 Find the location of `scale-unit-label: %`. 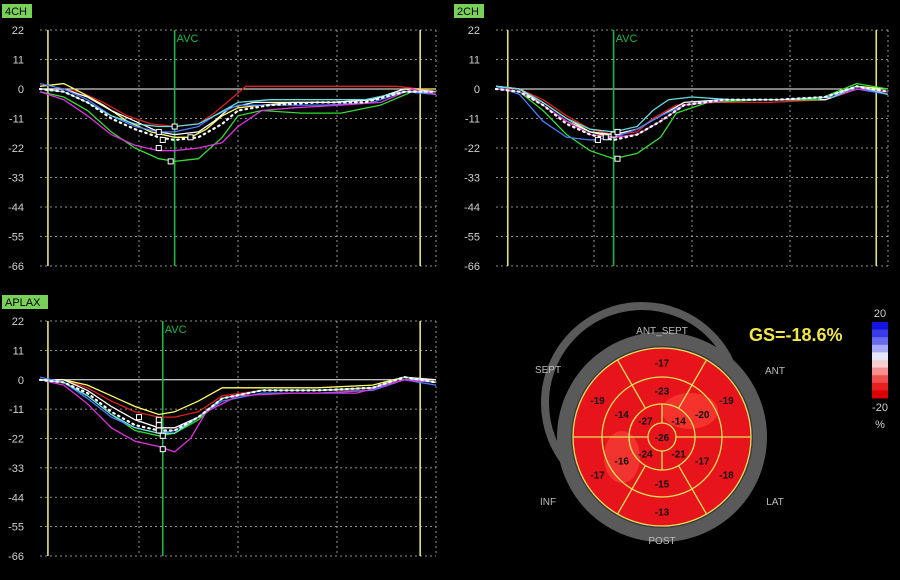

scale-unit-label: % is located at coordinates (880, 425).